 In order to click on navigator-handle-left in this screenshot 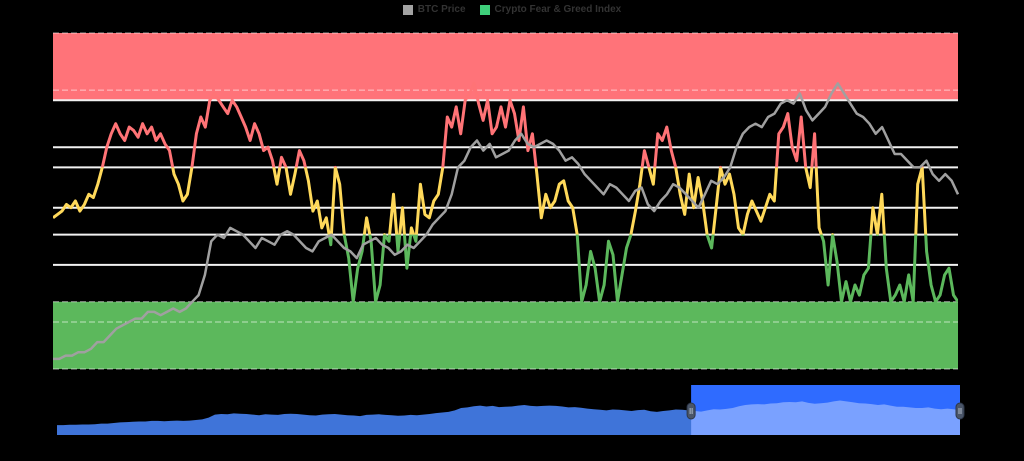, I will do `click(691, 411)`.